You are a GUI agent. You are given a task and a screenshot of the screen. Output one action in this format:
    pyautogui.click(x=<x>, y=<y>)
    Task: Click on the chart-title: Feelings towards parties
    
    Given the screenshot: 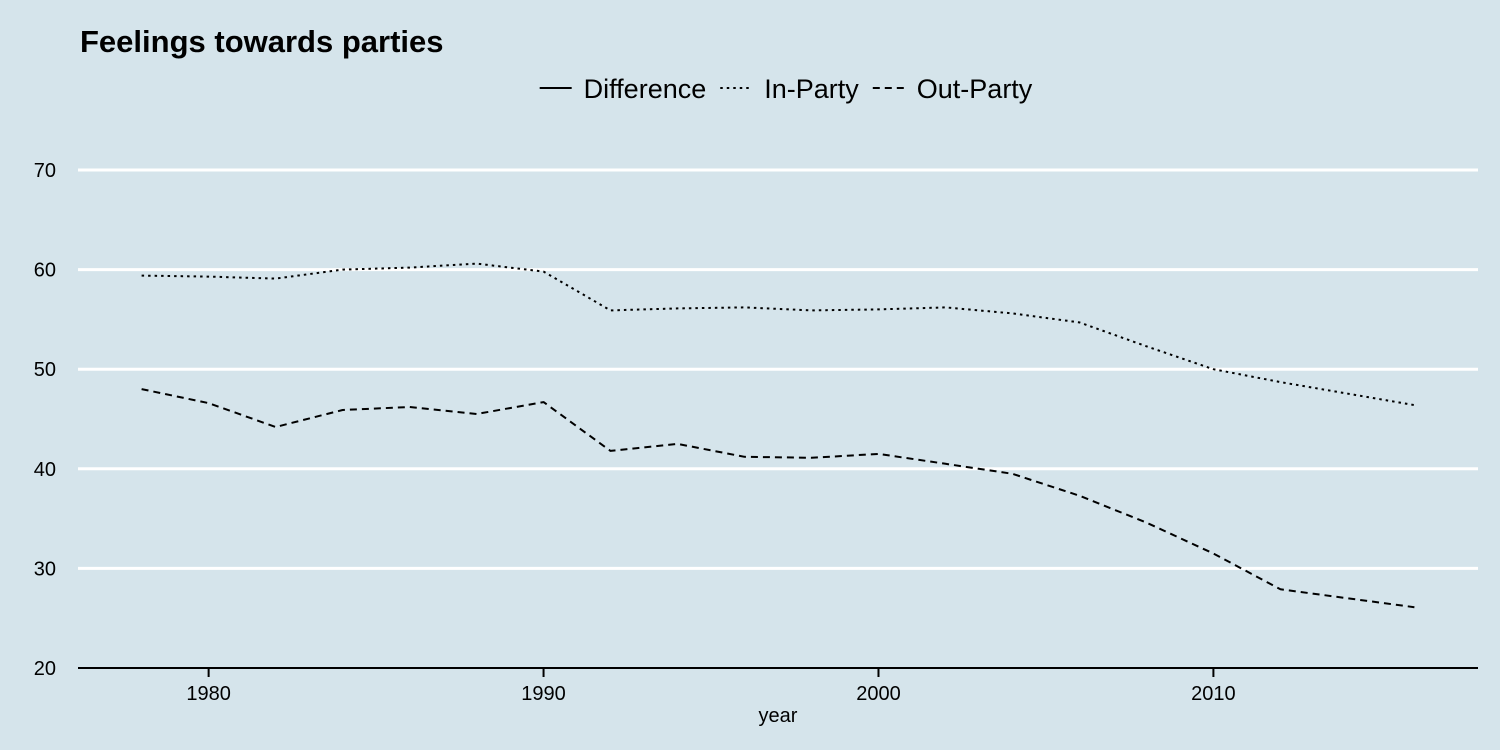 What is the action you would take?
    pyautogui.click(x=262, y=41)
    